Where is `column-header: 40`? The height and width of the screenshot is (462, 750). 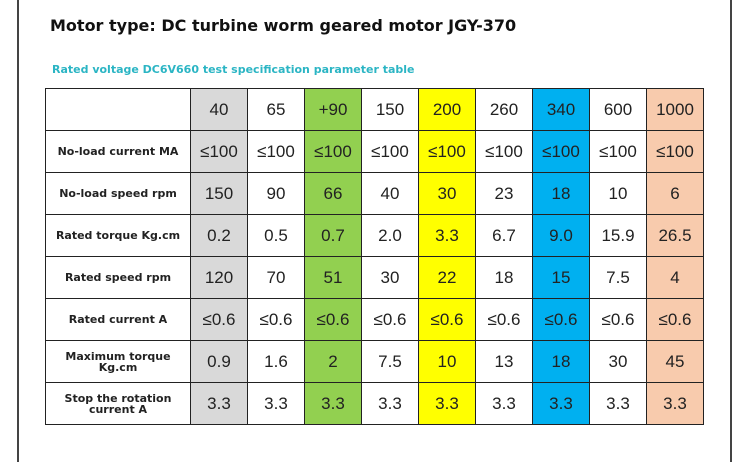
column-header: 40 is located at coordinates (219, 109).